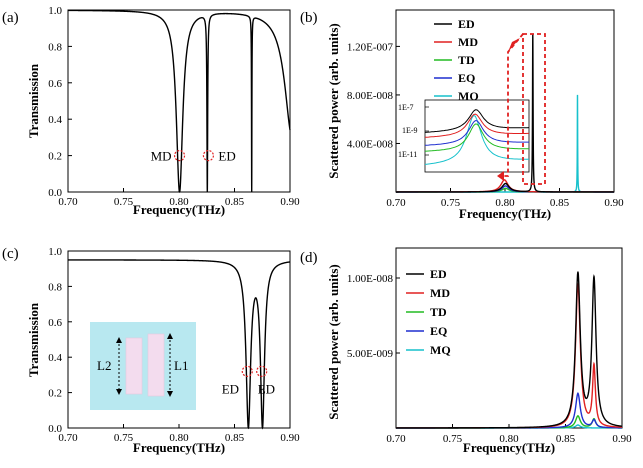  I want to click on inset-line-md, so click(476, 125).